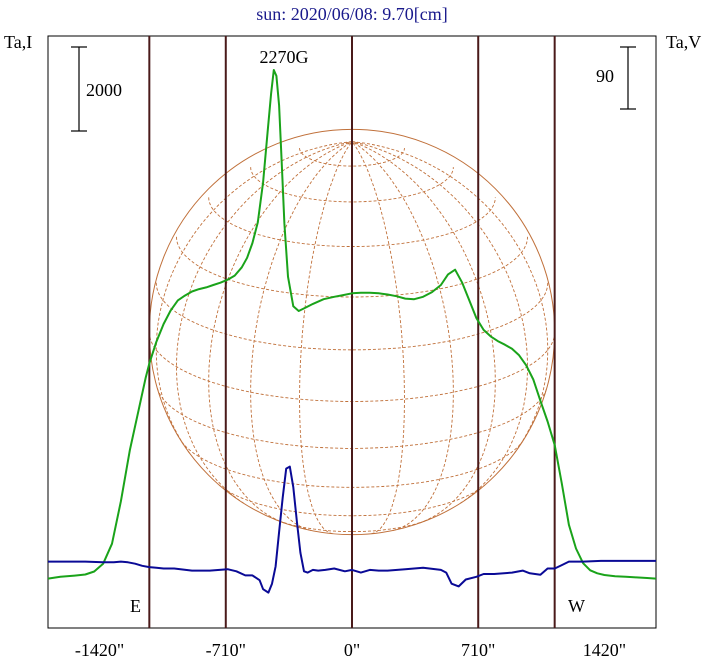  I want to click on polarization-scale-label: 90, so click(605, 76).